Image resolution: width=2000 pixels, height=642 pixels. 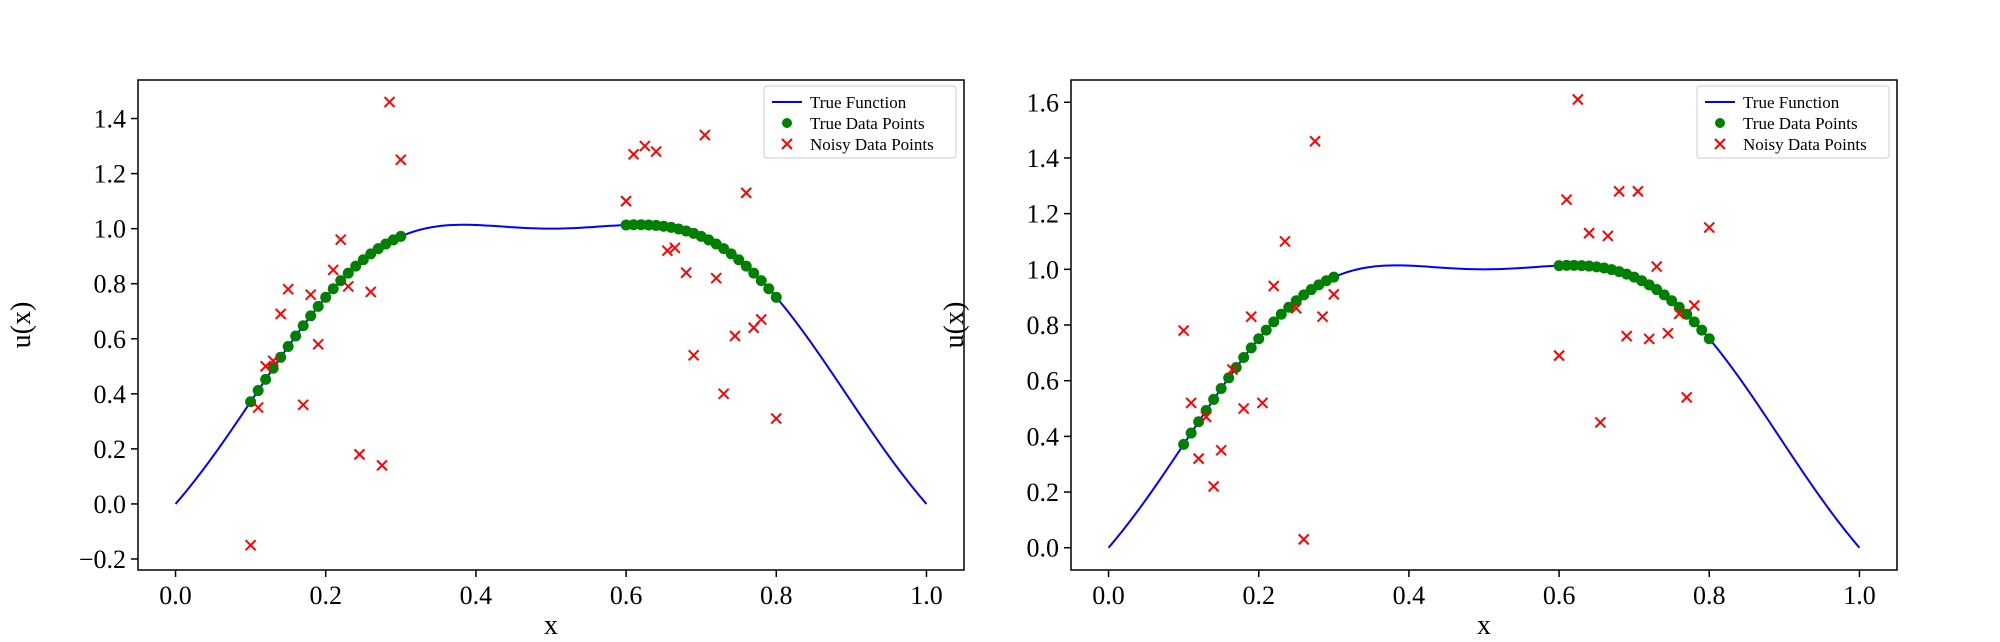 I want to click on y-tick-label: 1.4, so click(x=1043, y=158).